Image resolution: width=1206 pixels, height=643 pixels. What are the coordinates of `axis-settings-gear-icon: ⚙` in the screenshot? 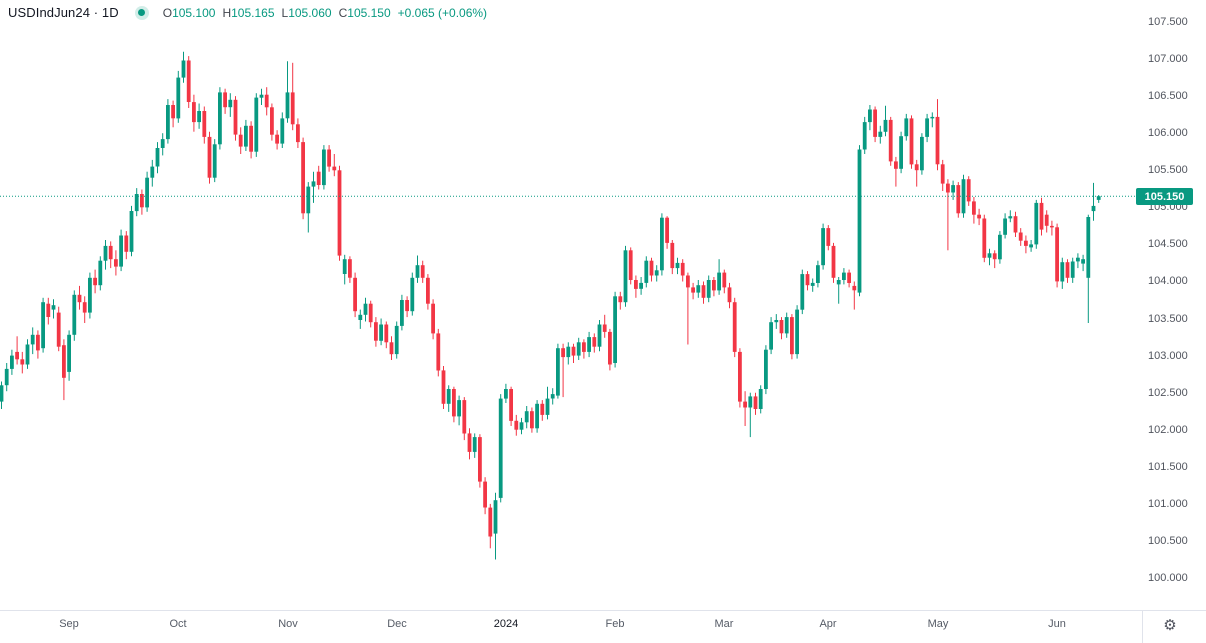 It's located at (1170, 626).